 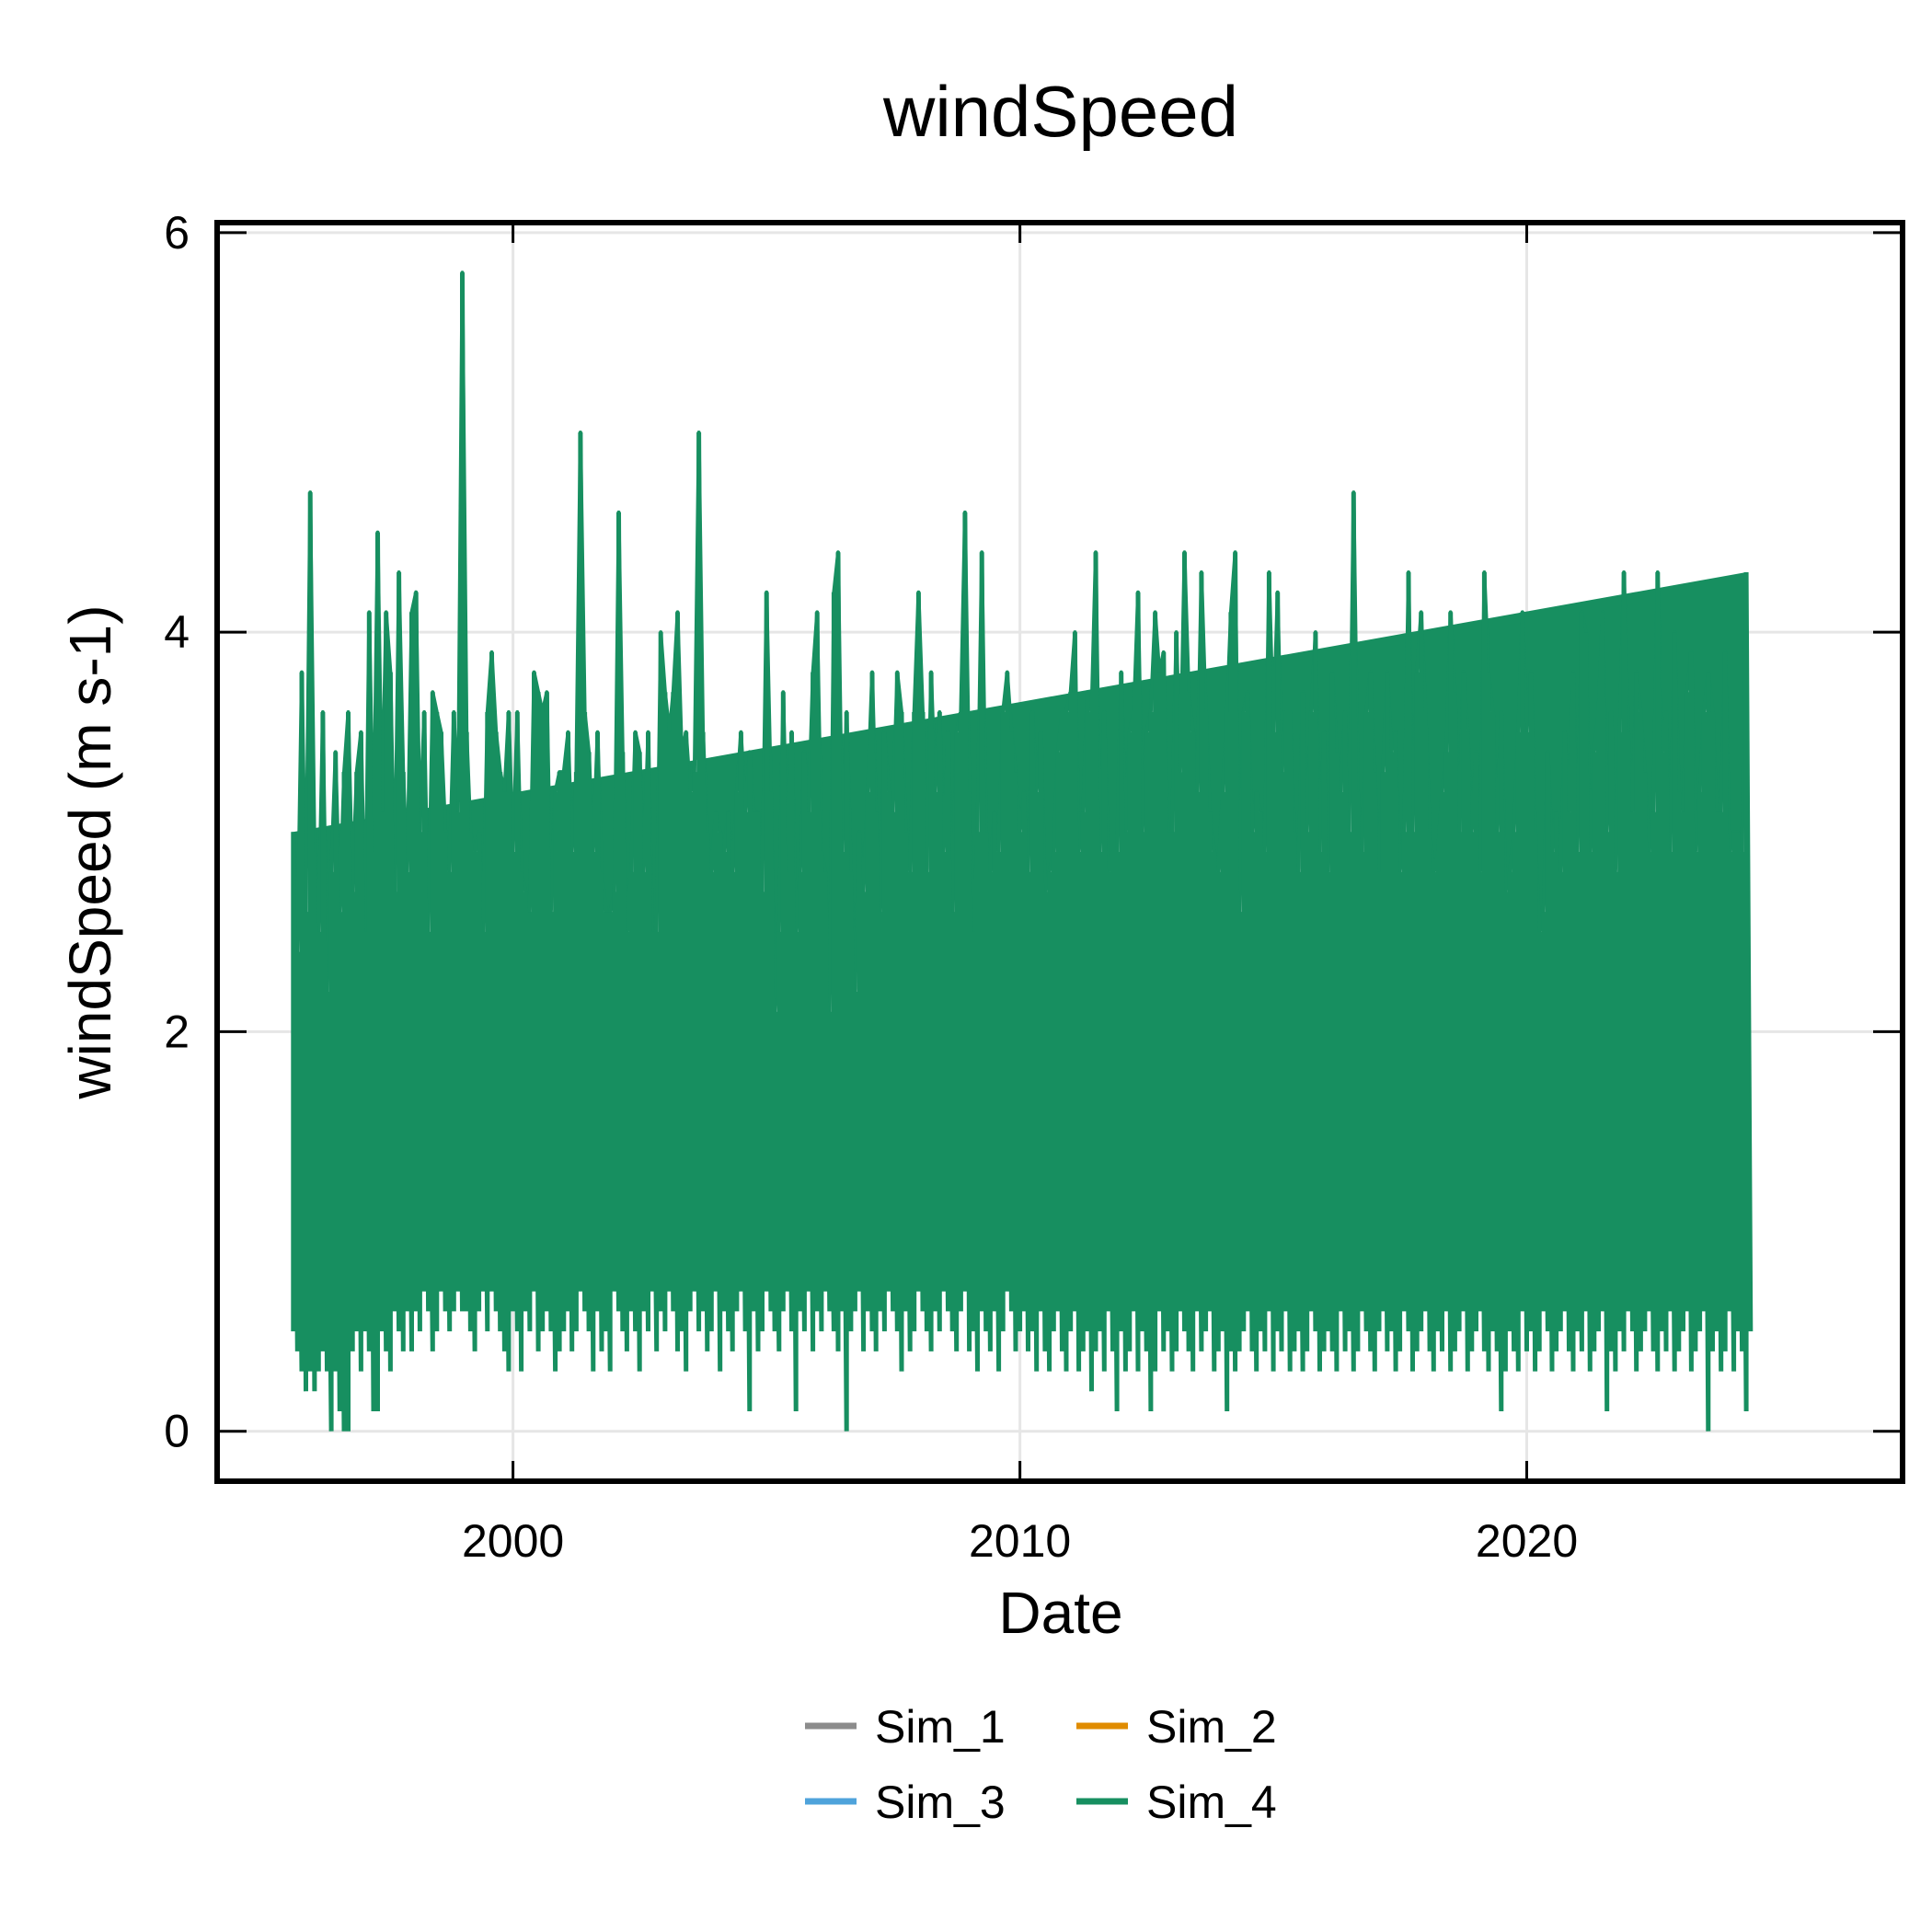 I want to click on y-axis-label: windSpeed (m s-1), so click(x=90, y=851).